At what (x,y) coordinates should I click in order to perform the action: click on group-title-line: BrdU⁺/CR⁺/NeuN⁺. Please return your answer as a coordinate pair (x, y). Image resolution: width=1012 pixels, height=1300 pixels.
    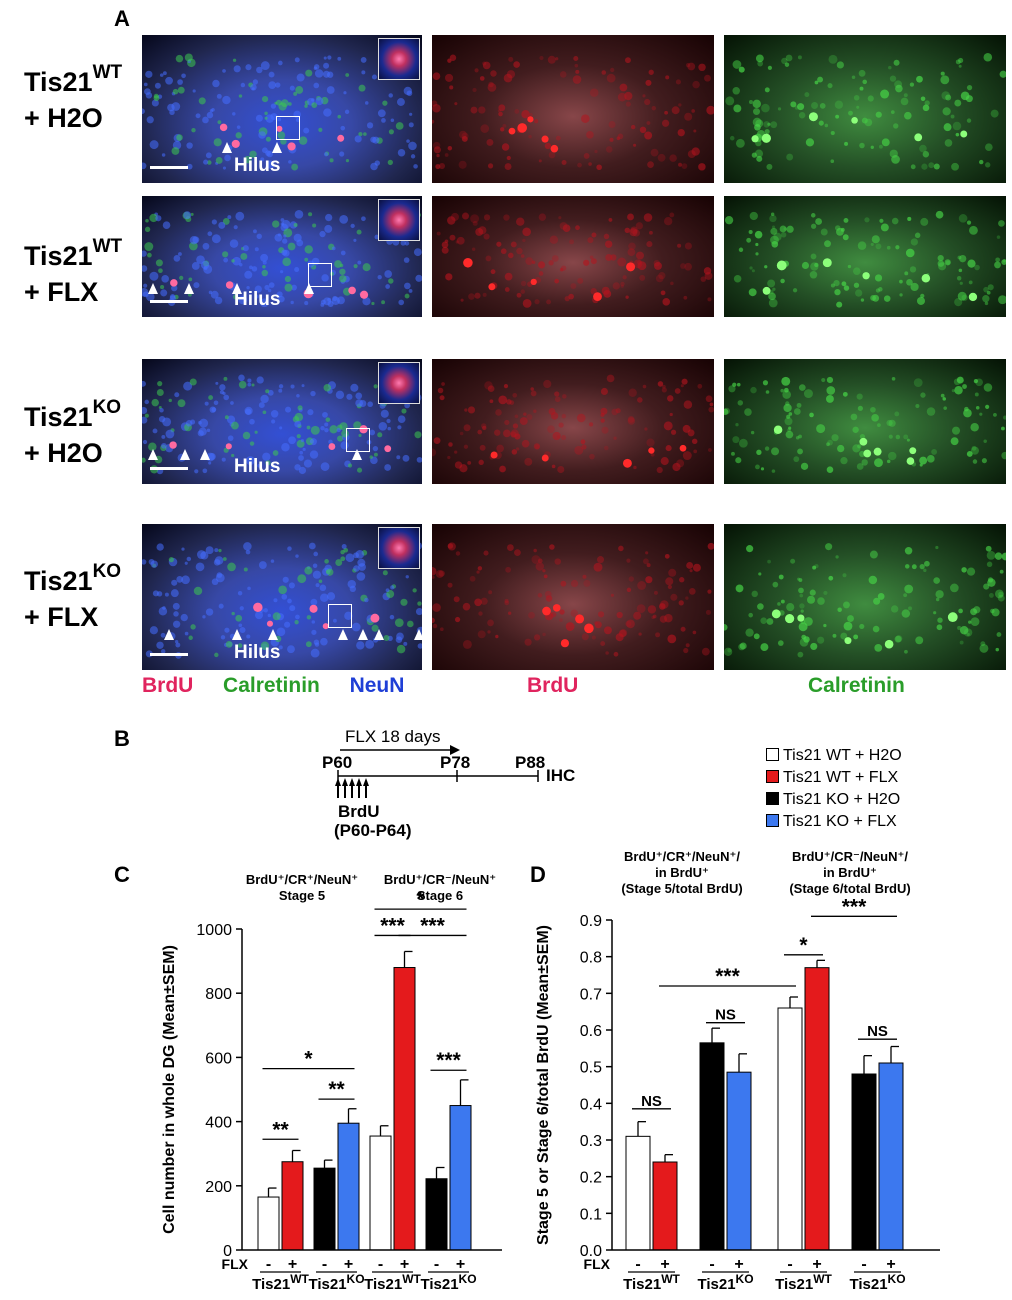
    Looking at the image, I should click on (302, 879).